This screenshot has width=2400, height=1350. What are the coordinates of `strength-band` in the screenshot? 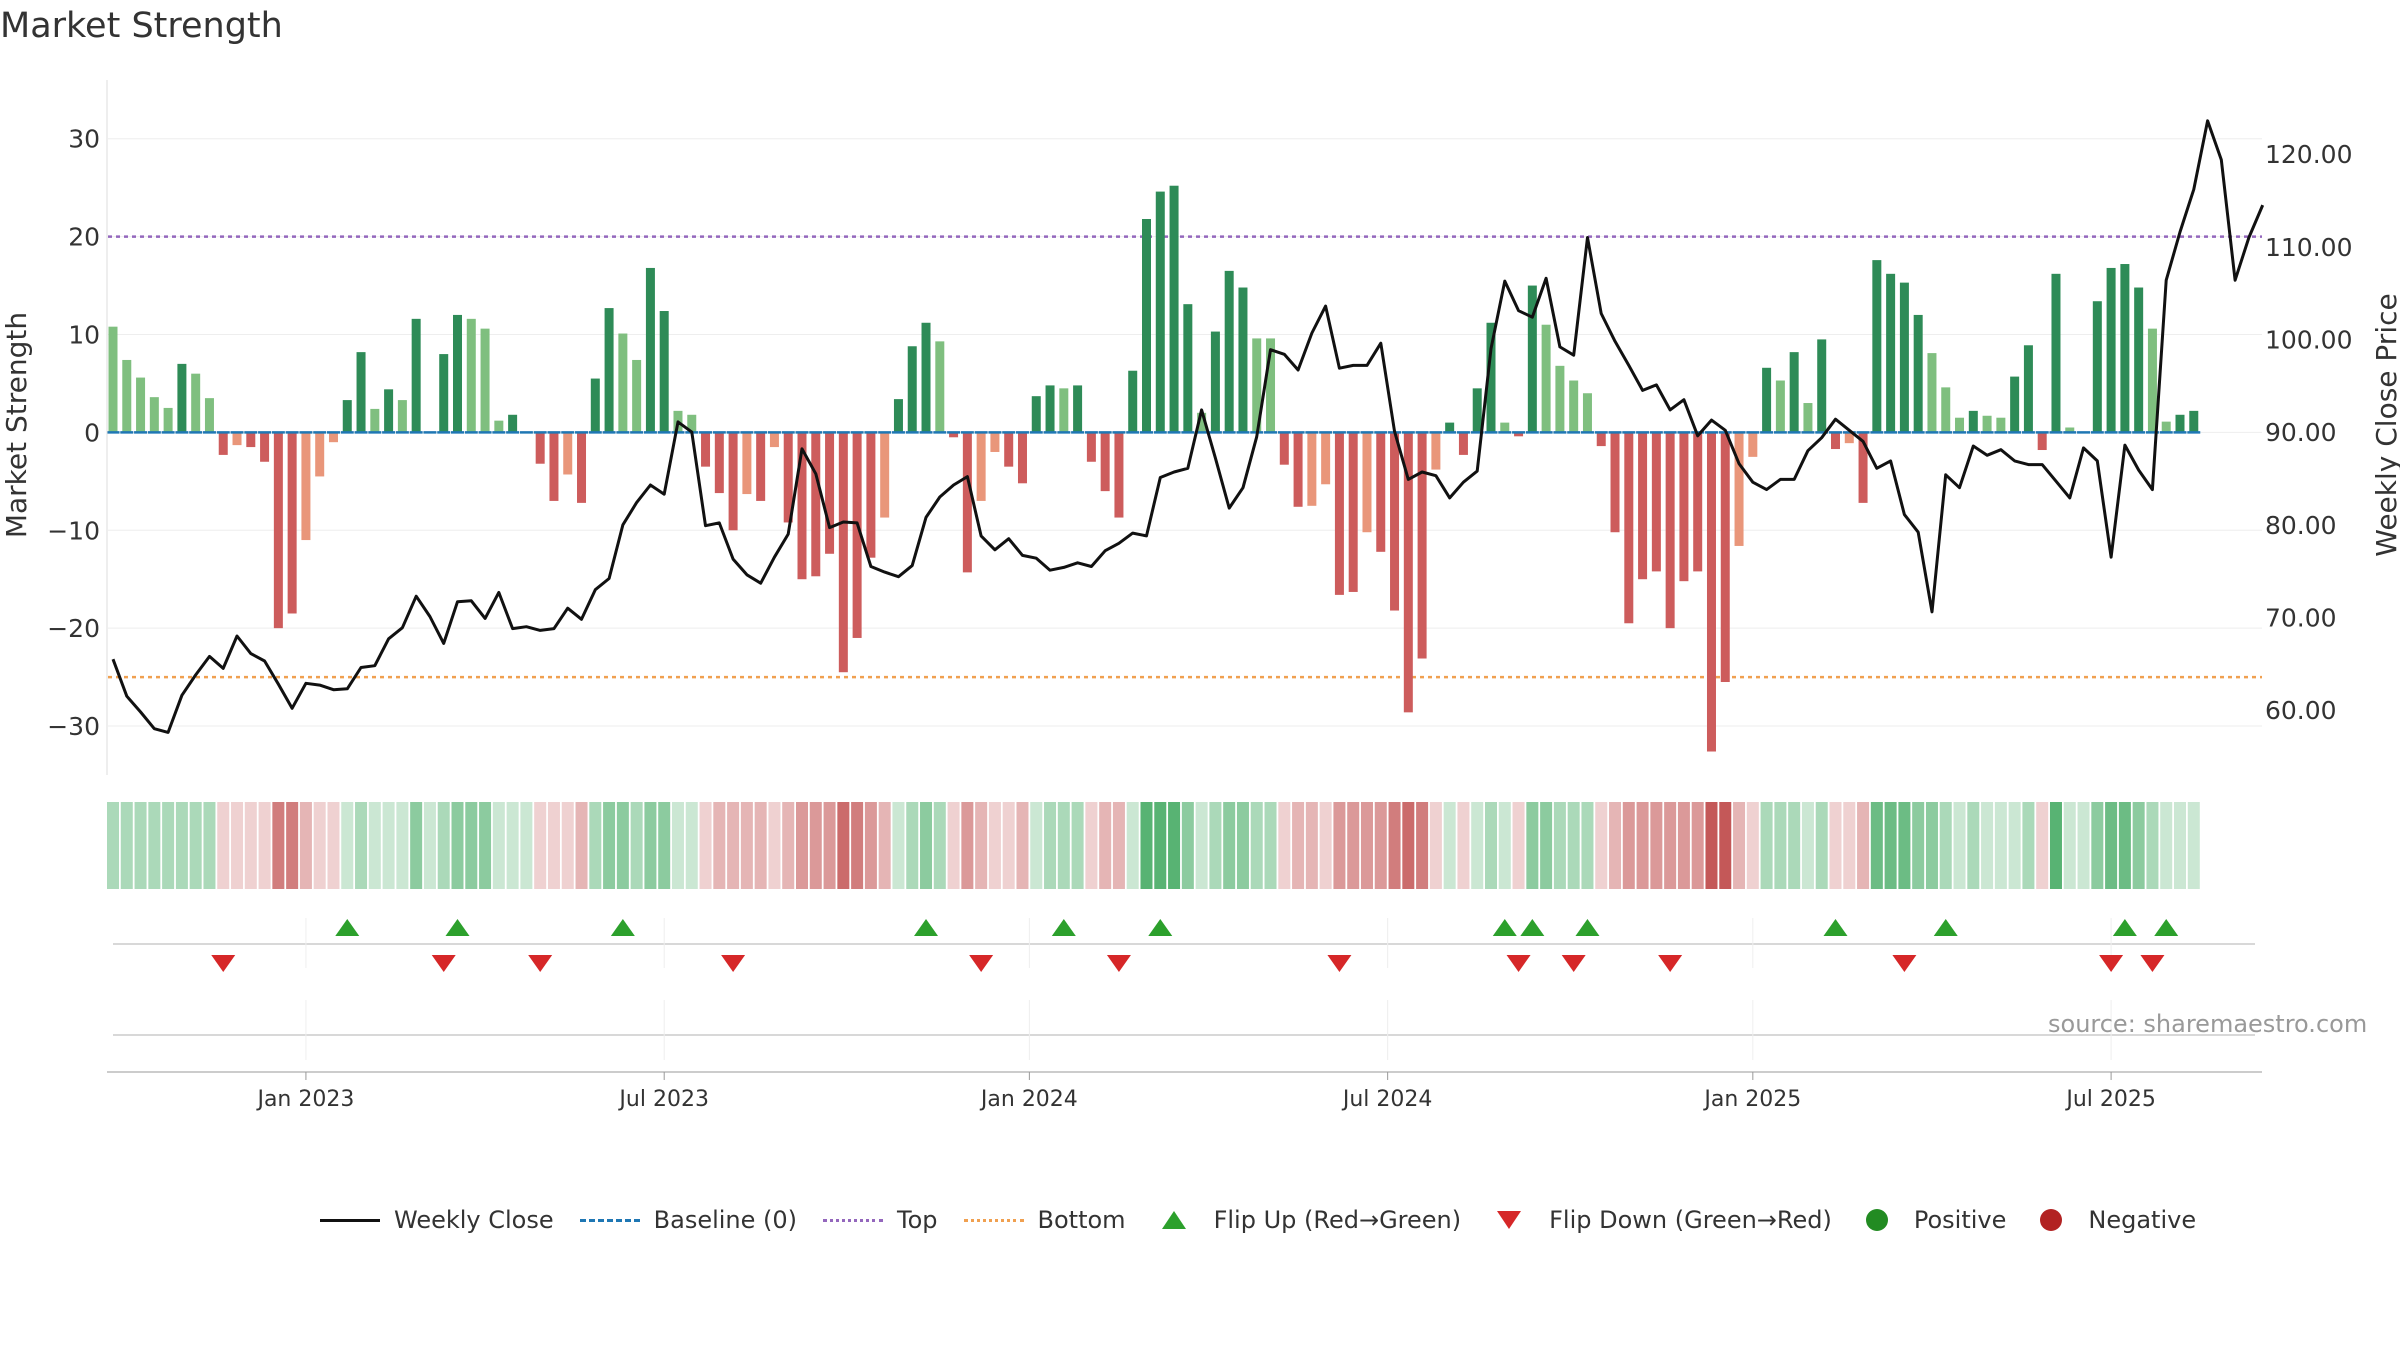 It's located at (1153, 845).